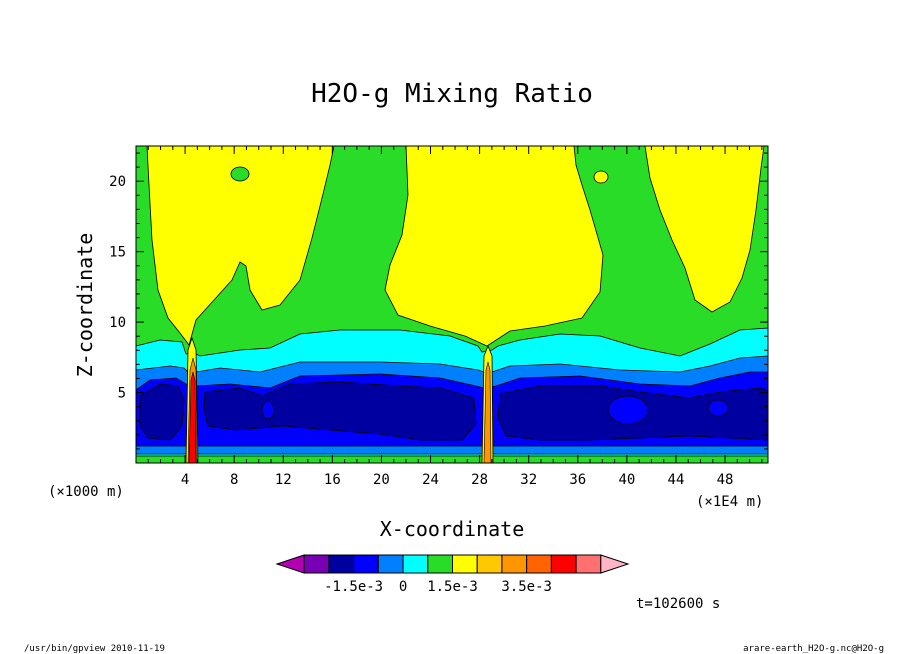  What do you see at coordinates (725, 480) in the screenshot?
I see `x-tick-label: 48` at bounding box center [725, 480].